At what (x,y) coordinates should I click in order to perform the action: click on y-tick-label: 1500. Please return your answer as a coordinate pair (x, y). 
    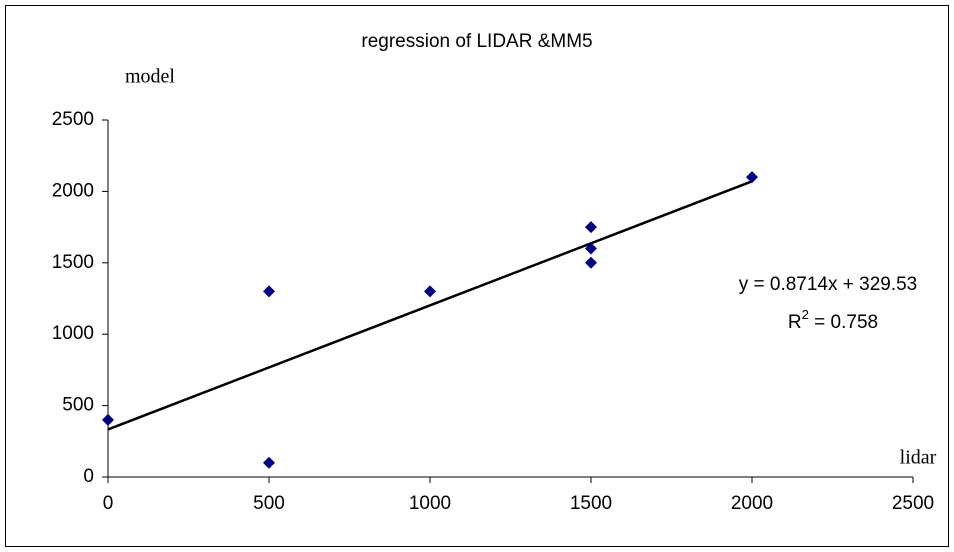
    Looking at the image, I should click on (73, 262).